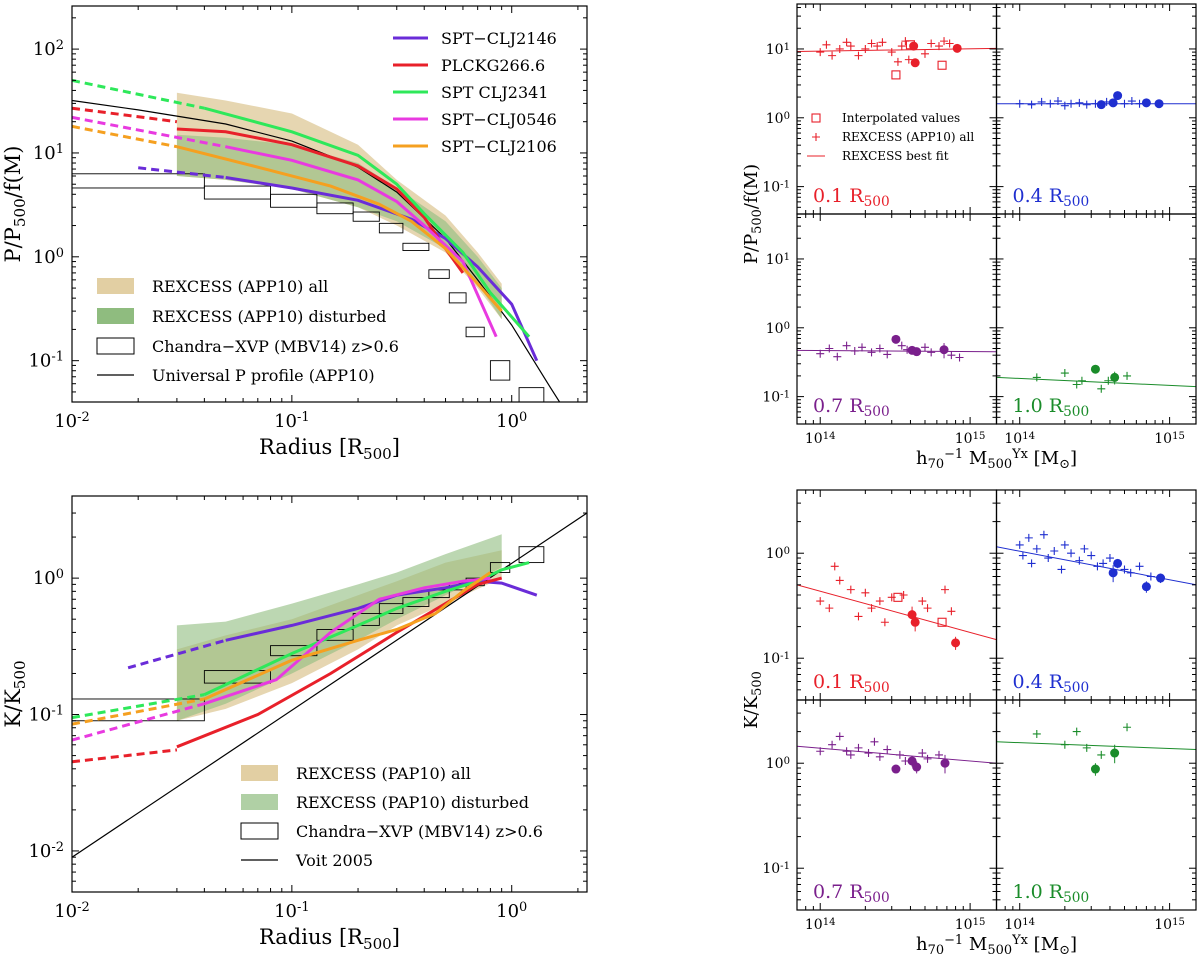 The width and height of the screenshot is (1200, 958). What do you see at coordinates (895, 156) in the screenshot?
I see `legend-label: REXCESS best fit` at bounding box center [895, 156].